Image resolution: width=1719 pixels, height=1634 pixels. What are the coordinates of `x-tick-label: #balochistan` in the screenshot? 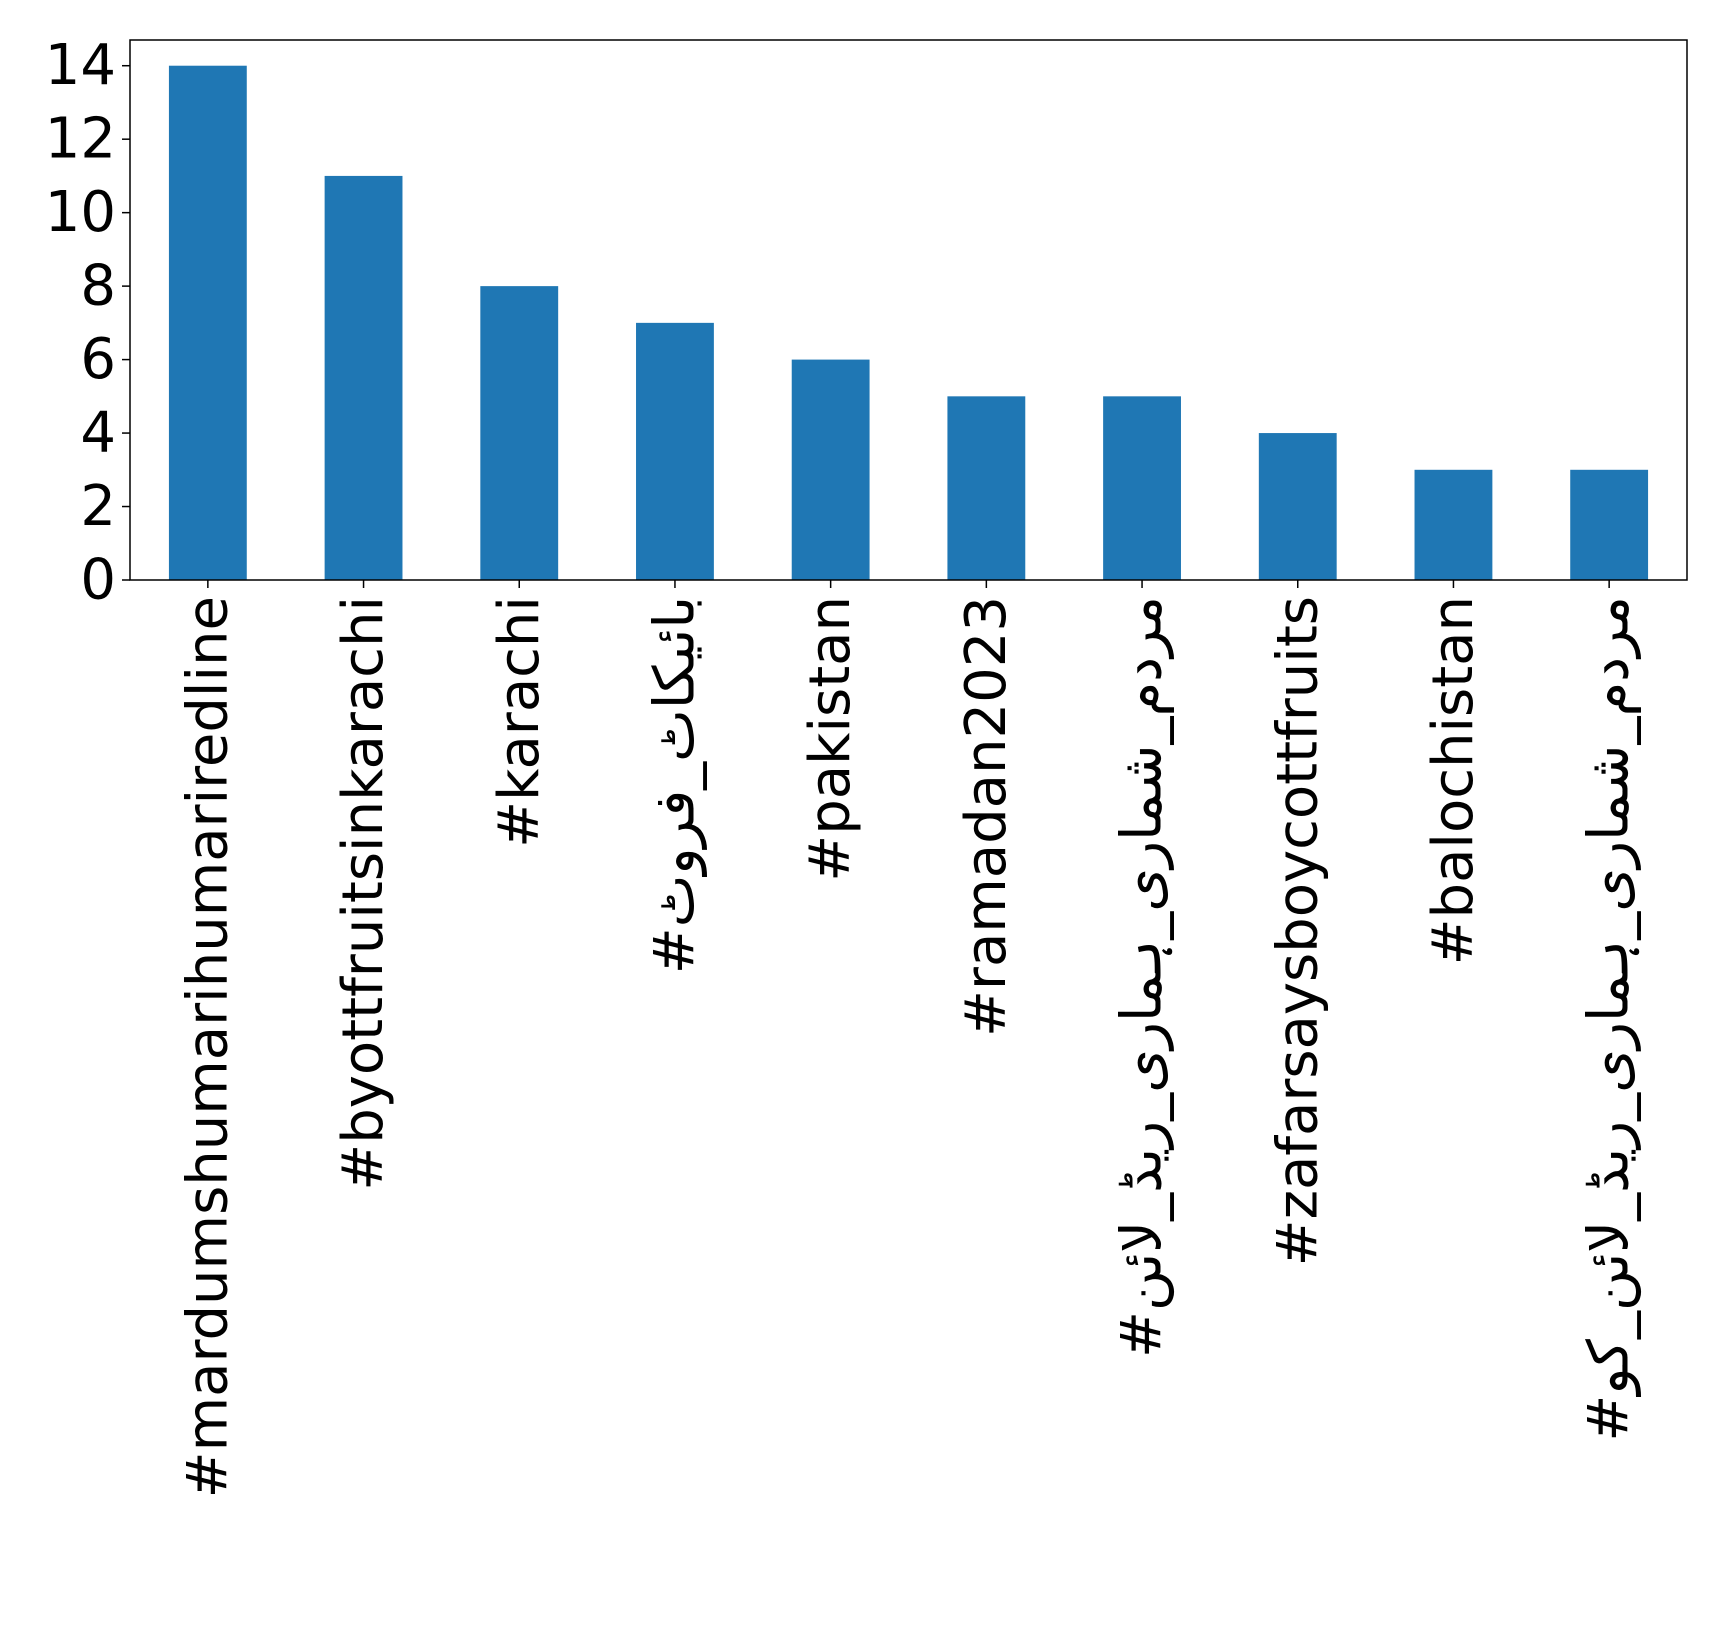 It's located at (1453, 780).